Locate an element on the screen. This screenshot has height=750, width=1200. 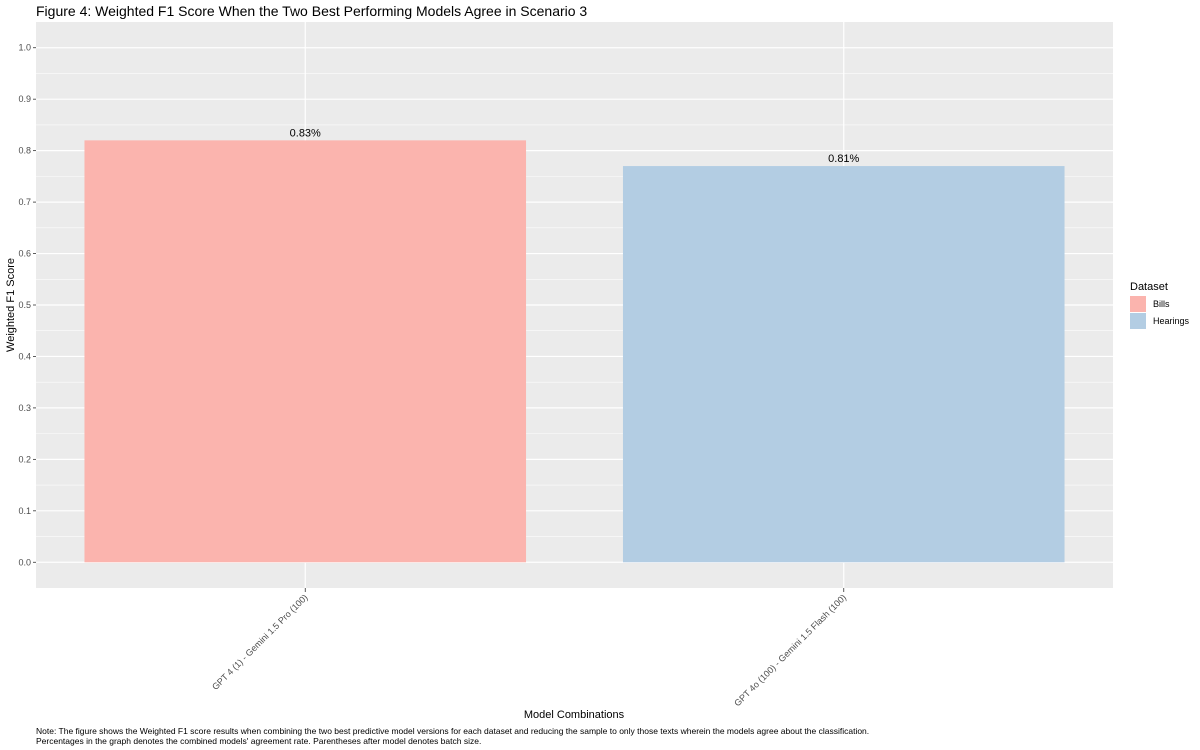
y-tick-label: 1.0 is located at coordinates (24, 48).